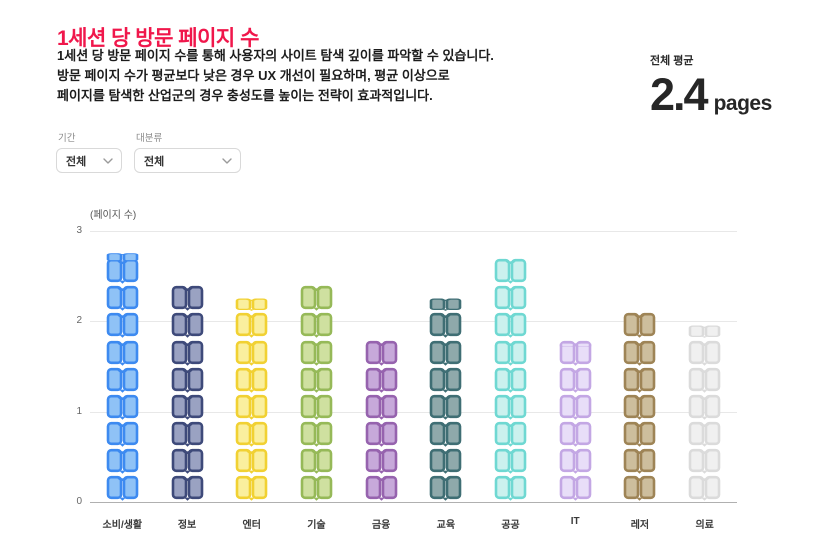 This screenshot has width=820, height=551. What do you see at coordinates (413, 502) in the screenshot?
I see `gridline-y0` at bounding box center [413, 502].